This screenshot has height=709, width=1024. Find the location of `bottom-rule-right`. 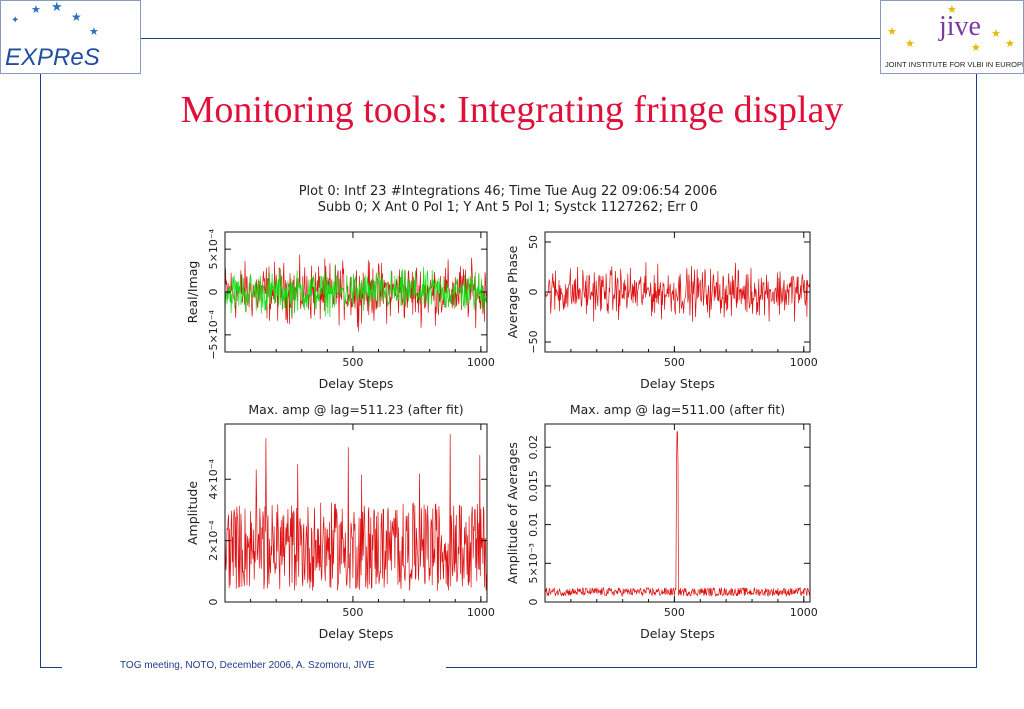

bottom-rule-right is located at coordinates (711, 667).